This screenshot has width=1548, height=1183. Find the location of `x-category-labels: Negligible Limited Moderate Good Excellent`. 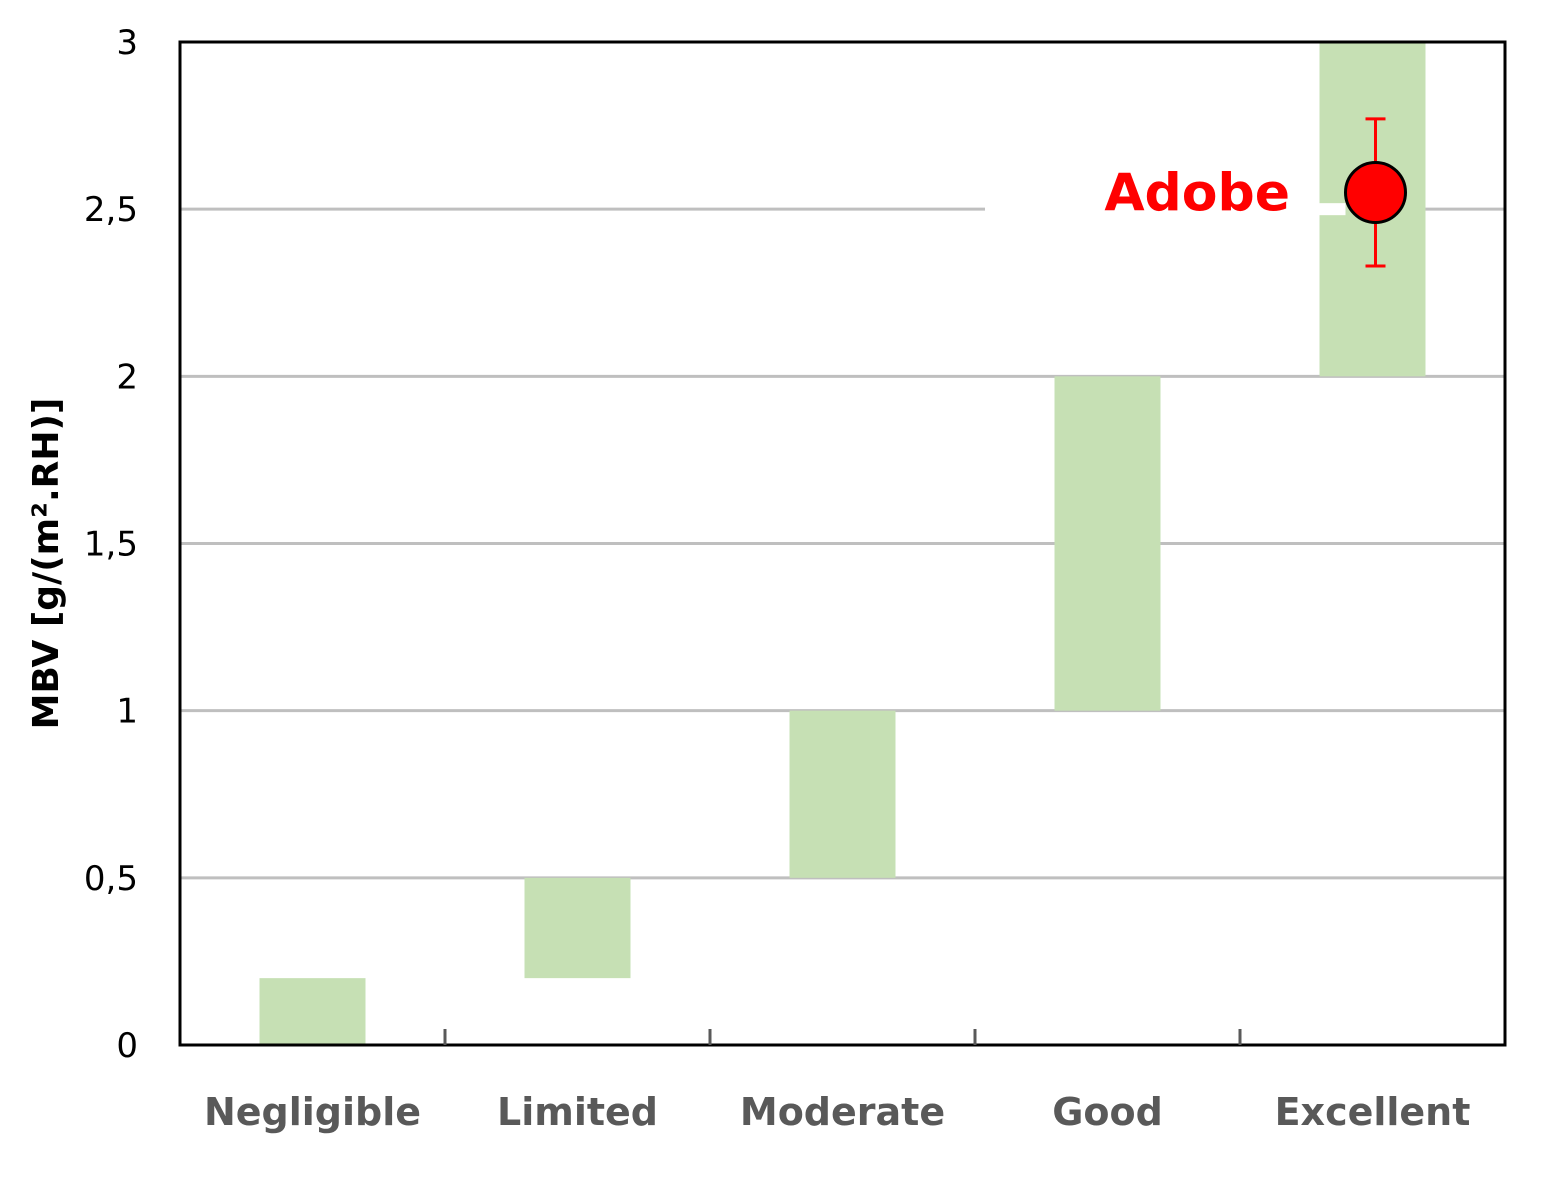

x-category-labels: Negligible Limited Moderate Good Excellent is located at coordinates (837, 1112).